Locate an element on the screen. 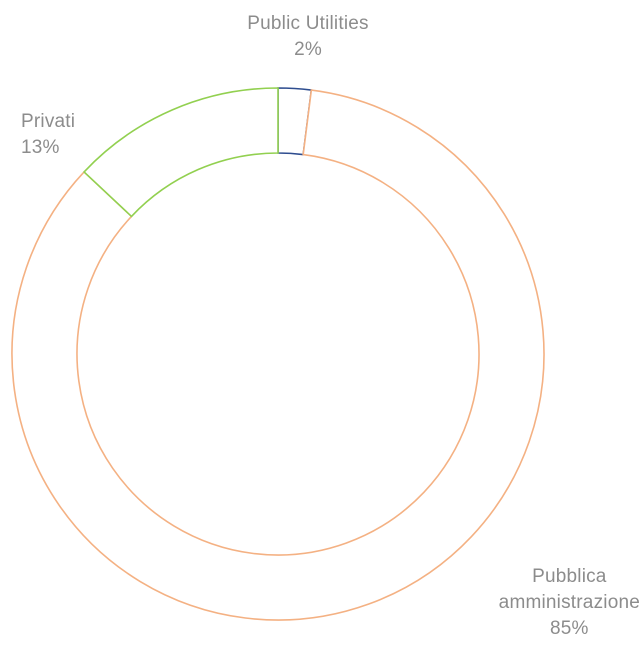  slice-label-pubblica-amministrazione-name-line2: amministrazione is located at coordinates (569, 602).